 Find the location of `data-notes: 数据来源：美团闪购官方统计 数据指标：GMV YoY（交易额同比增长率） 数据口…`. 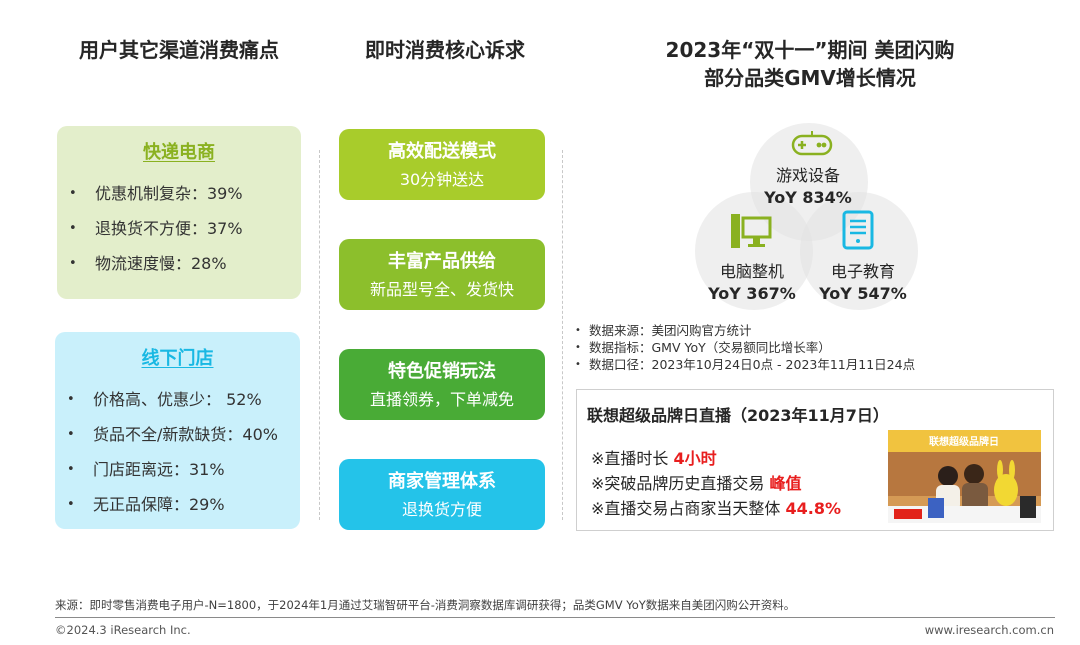

data-notes: 数据来源：美团闪购官方统计 数据指标：GMV YoY（交易额同比增长率） 数据口… is located at coordinates (745, 347).